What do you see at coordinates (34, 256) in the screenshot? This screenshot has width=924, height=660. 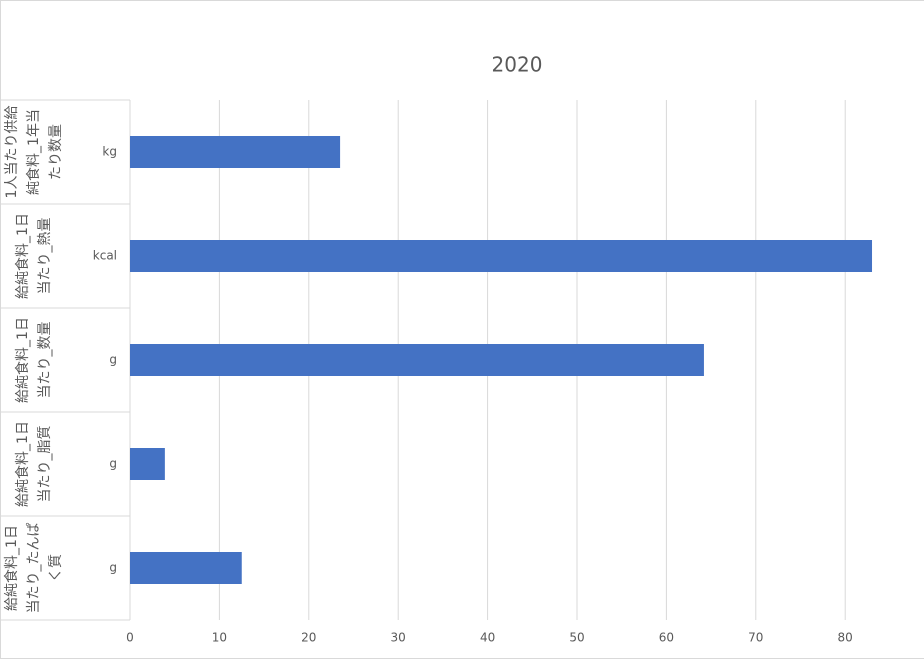 I see `group-label: 給純食料_1日当たり_熱量` at bounding box center [34, 256].